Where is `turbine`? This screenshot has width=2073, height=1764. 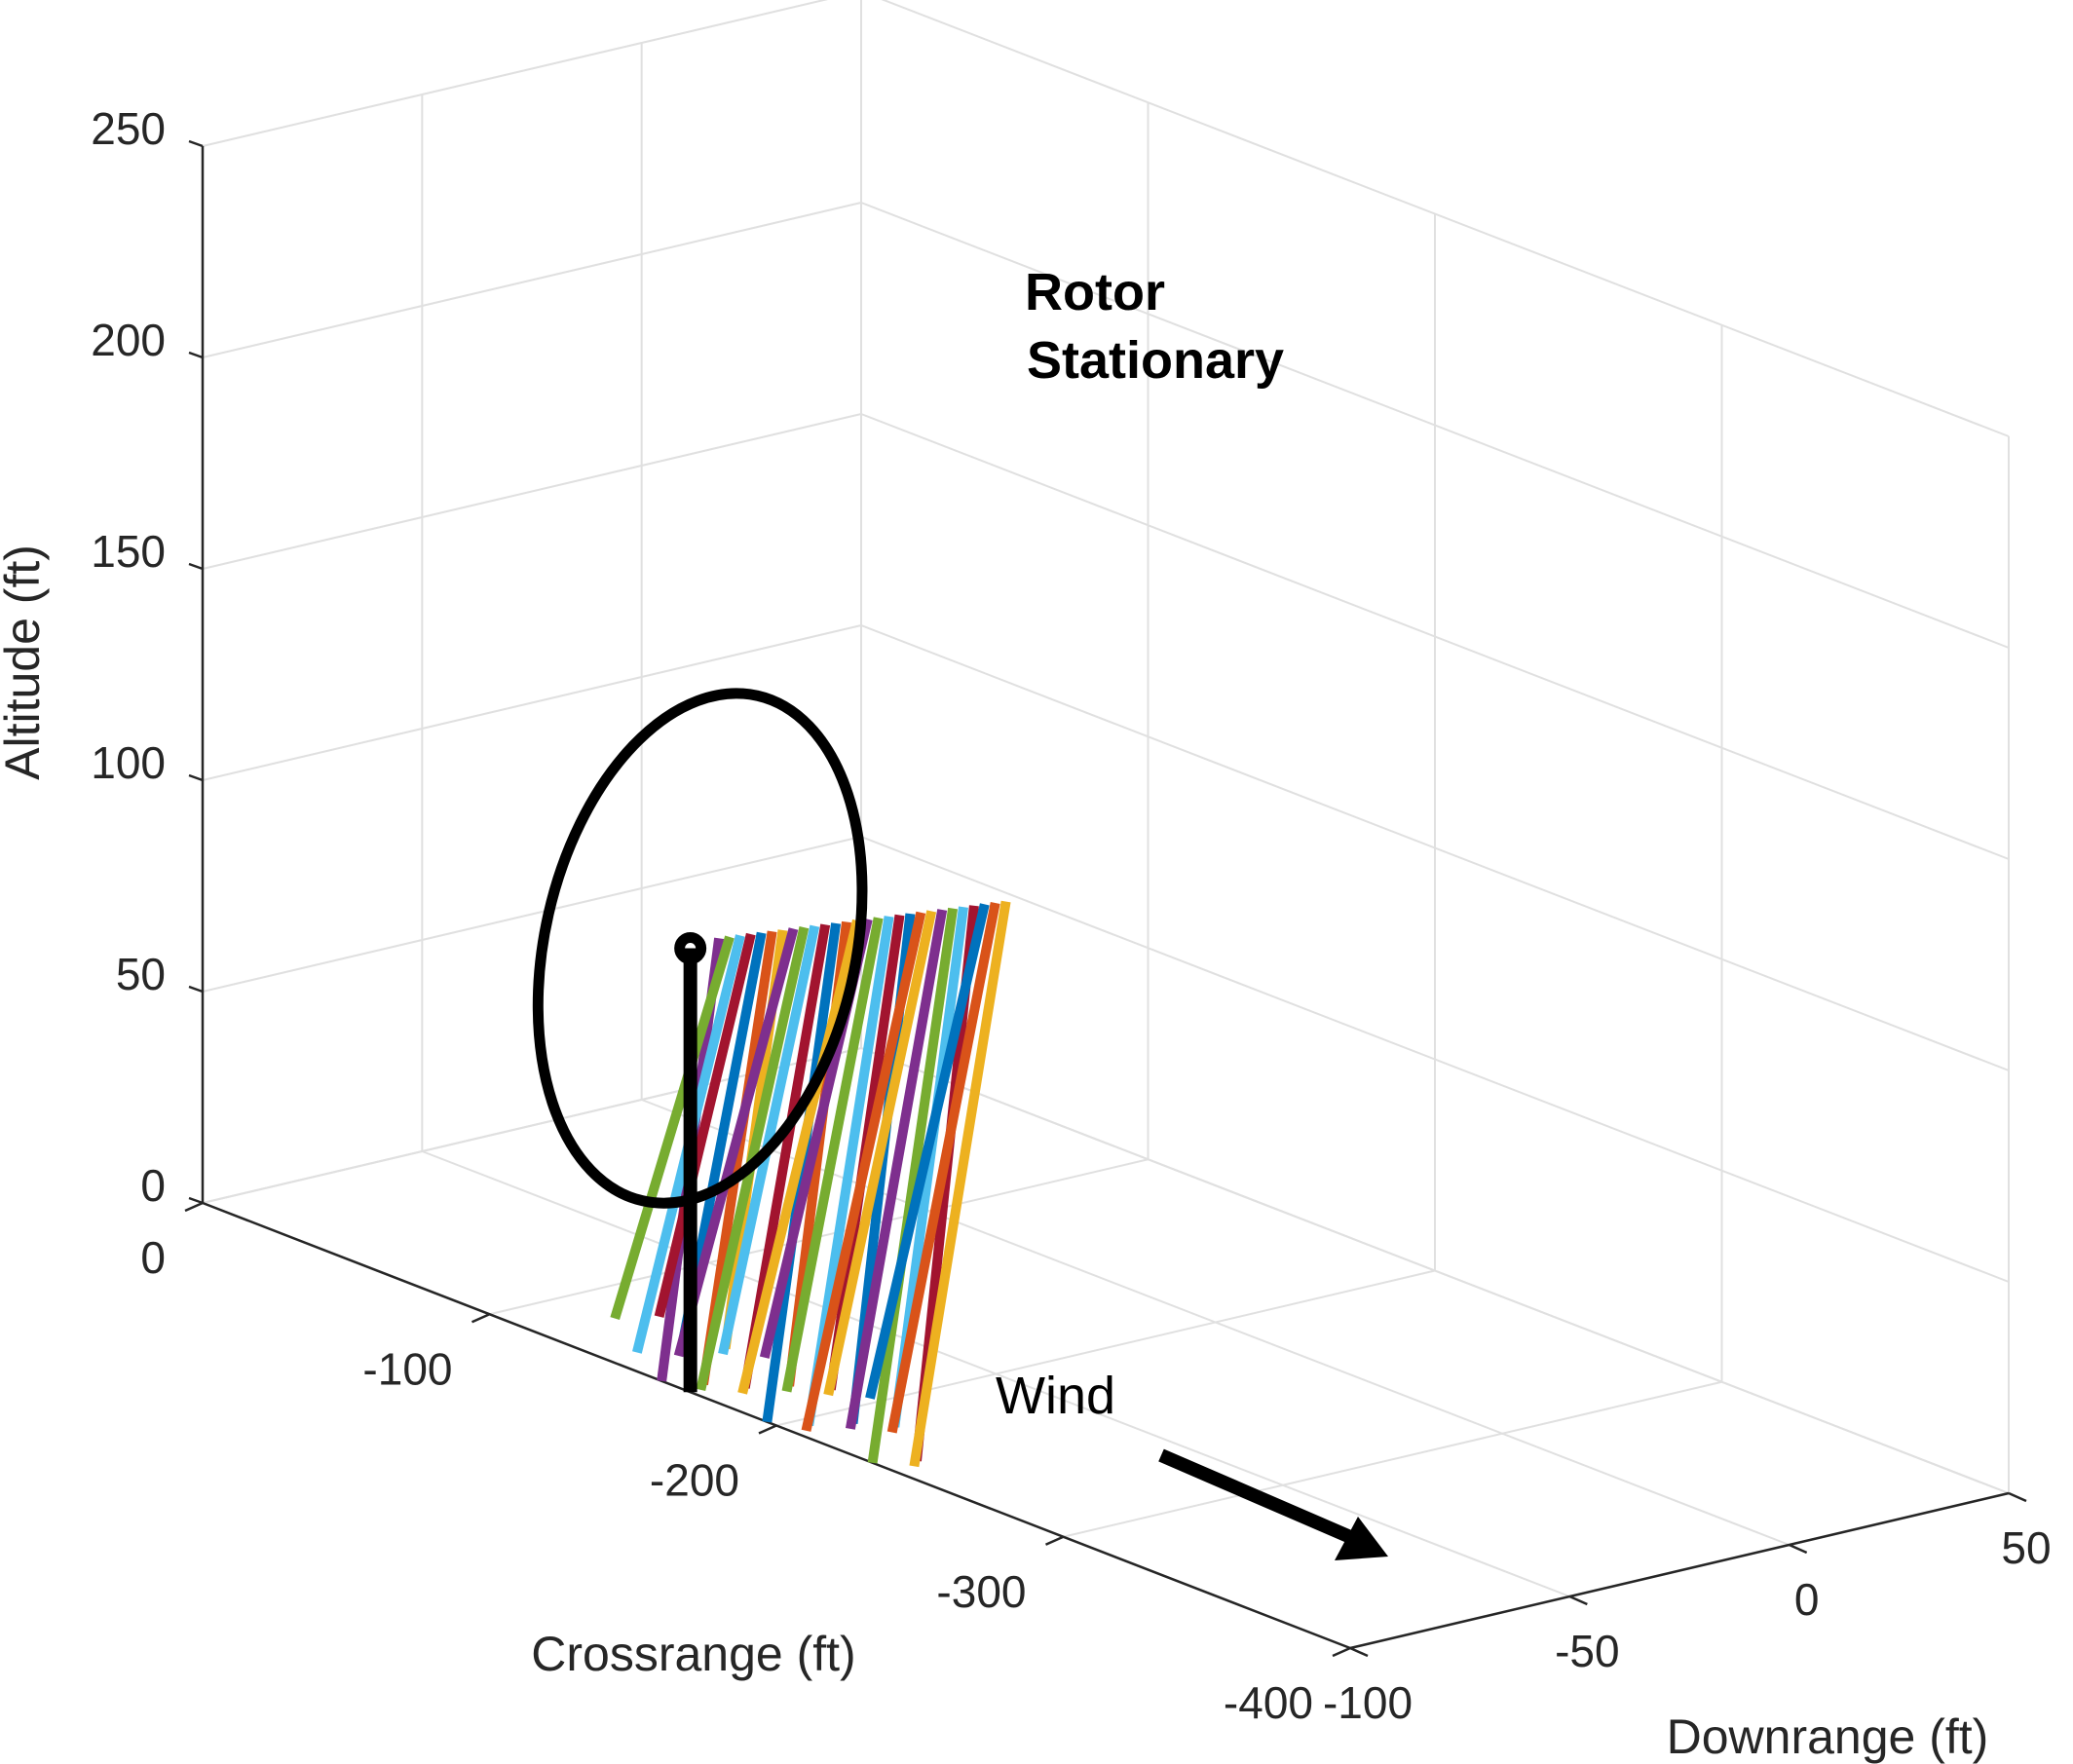 turbine is located at coordinates (700, 1040).